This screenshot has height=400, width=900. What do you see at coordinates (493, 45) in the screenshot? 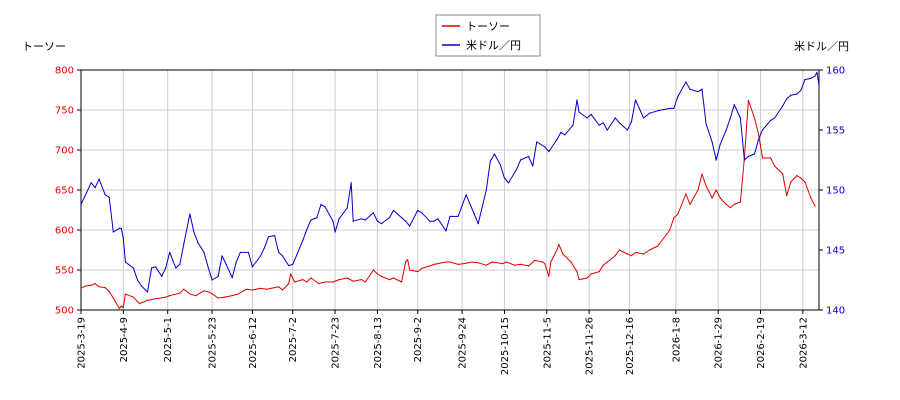
I see `legend-label-usdjpy: 米ドル／円` at bounding box center [493, 45].